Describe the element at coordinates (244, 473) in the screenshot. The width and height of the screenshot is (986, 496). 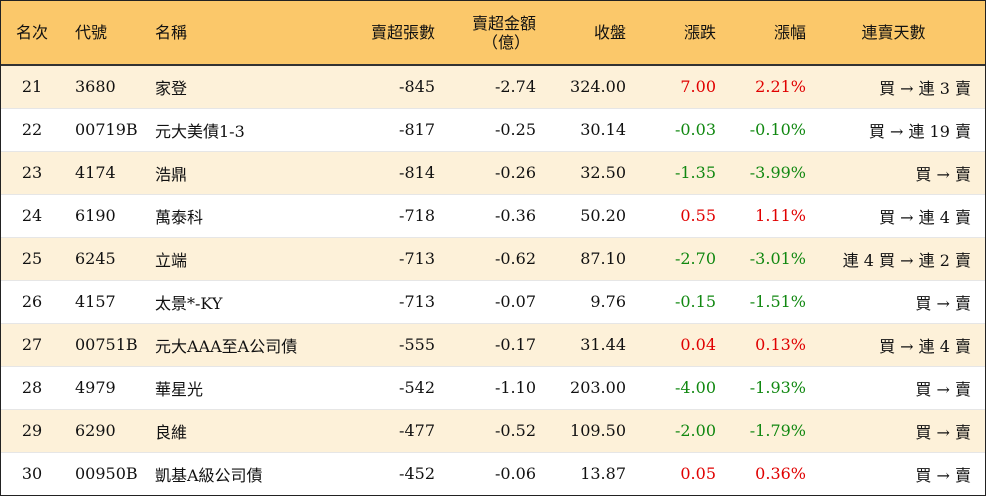
I see `cell-name: 凱基A級公司債` at that location.